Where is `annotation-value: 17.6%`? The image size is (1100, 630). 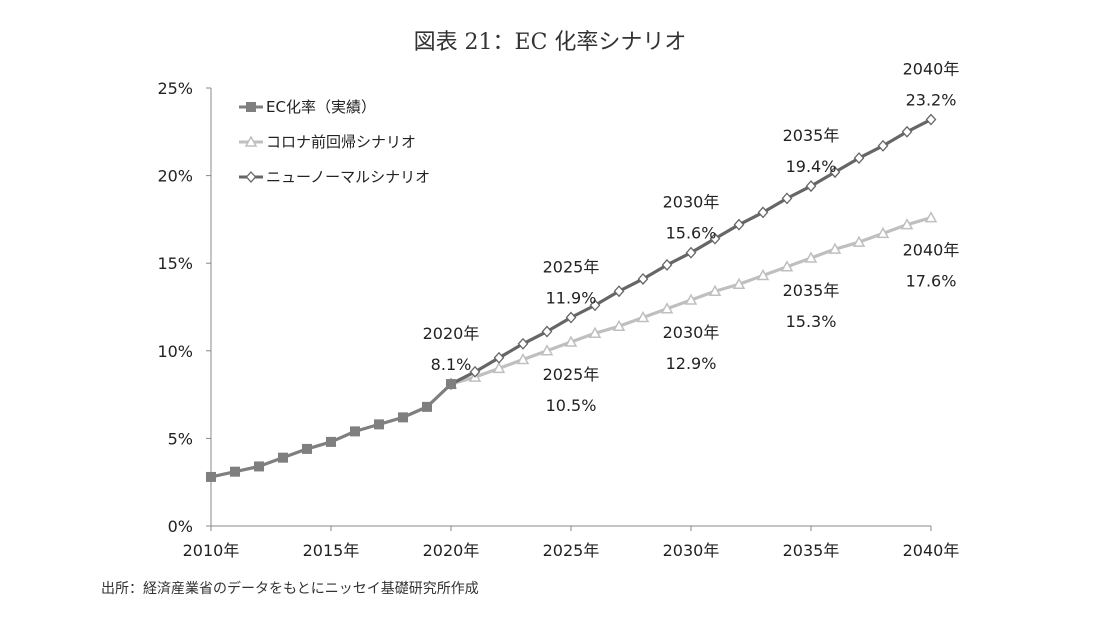
annotation-value: 17.6% is located at coordinates (931, 281).